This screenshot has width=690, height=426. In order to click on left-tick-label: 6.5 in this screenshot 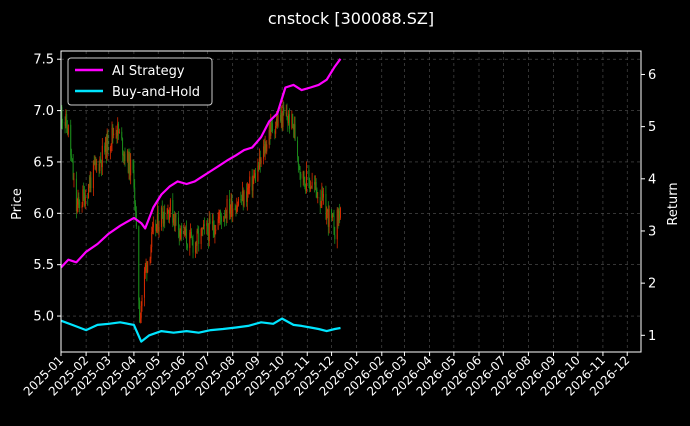, I will do `click(43, 162)`.